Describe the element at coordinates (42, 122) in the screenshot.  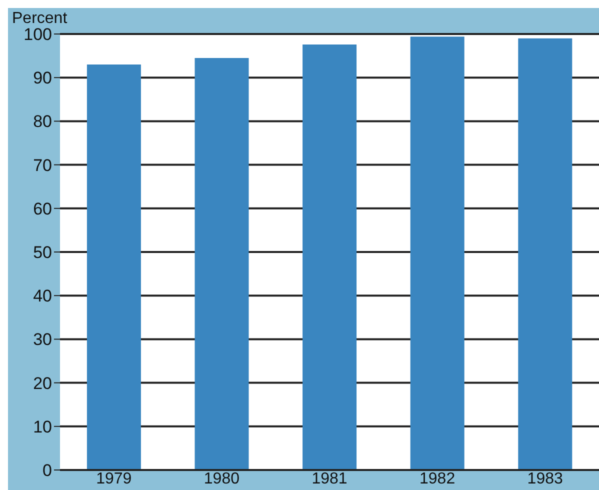
I see `y-tick-label: 80` at that location.